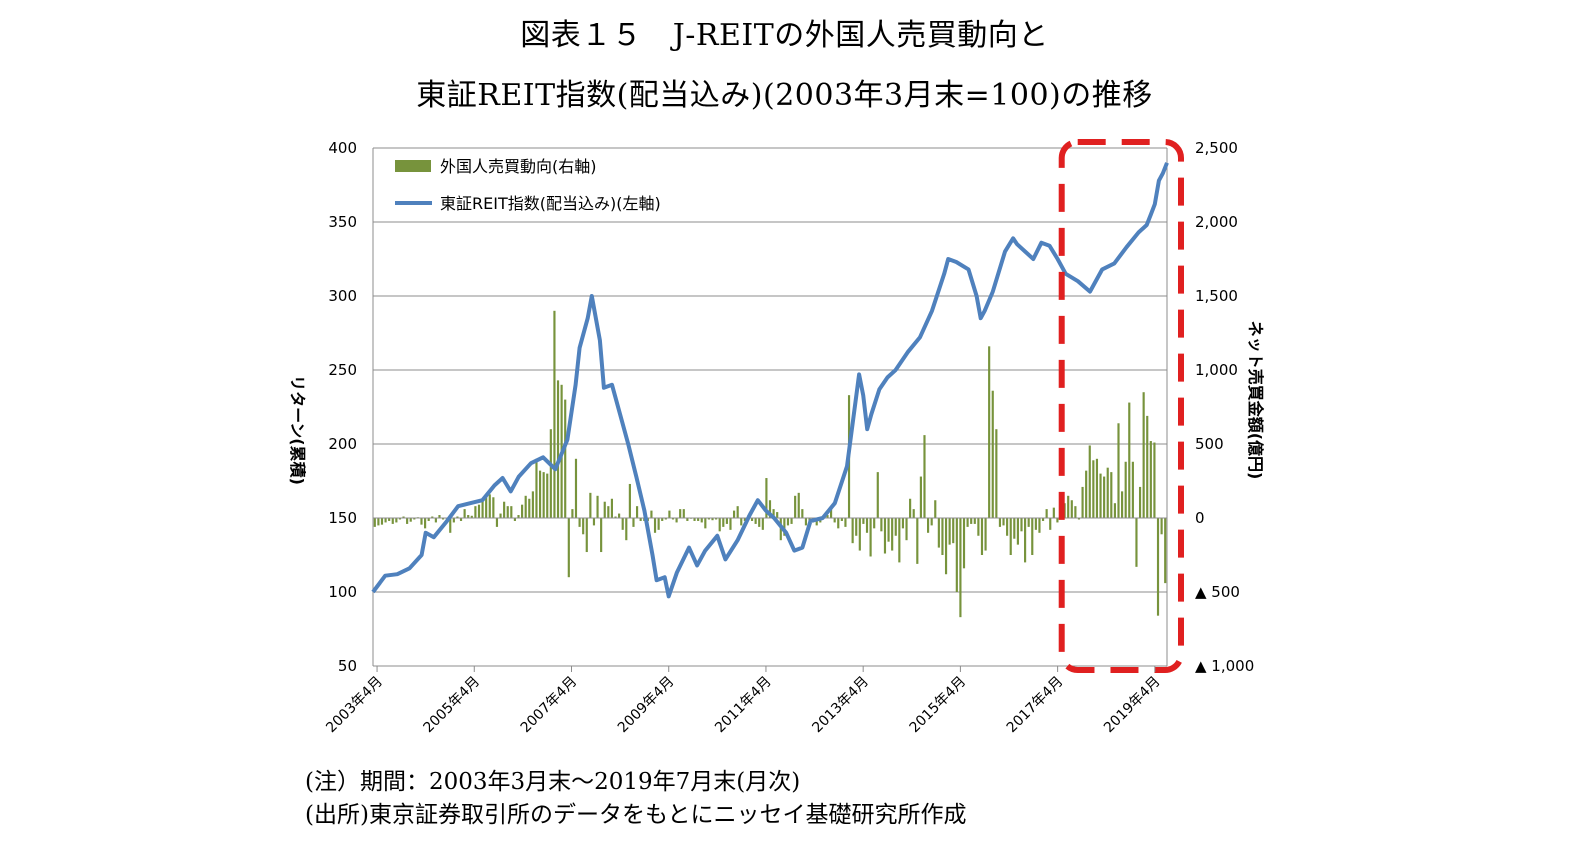 The image size is (1569, 842). Describe the element at coordinates (1216, 148) in the screenshot. I see `right-tick-label: 2,500` at that location.